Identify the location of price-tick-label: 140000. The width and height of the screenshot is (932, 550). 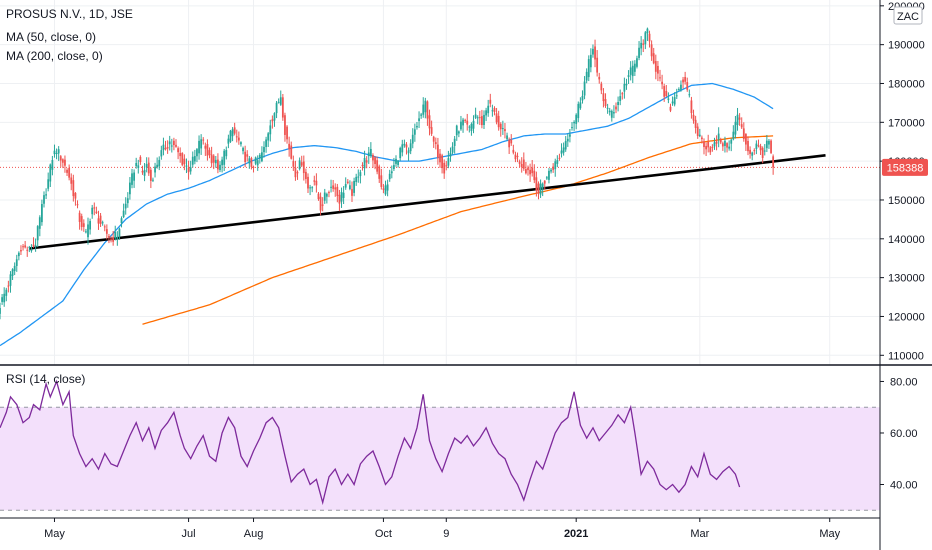
(906, 240).